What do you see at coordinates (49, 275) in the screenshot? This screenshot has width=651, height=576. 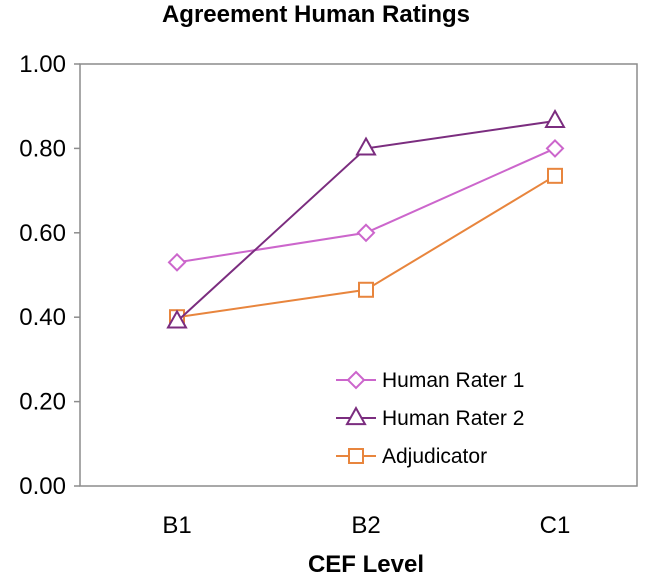 I see `y-axis: 0.00 0.20 0.40 0.60 0.80 1.00` at bounding box center [49, 275].